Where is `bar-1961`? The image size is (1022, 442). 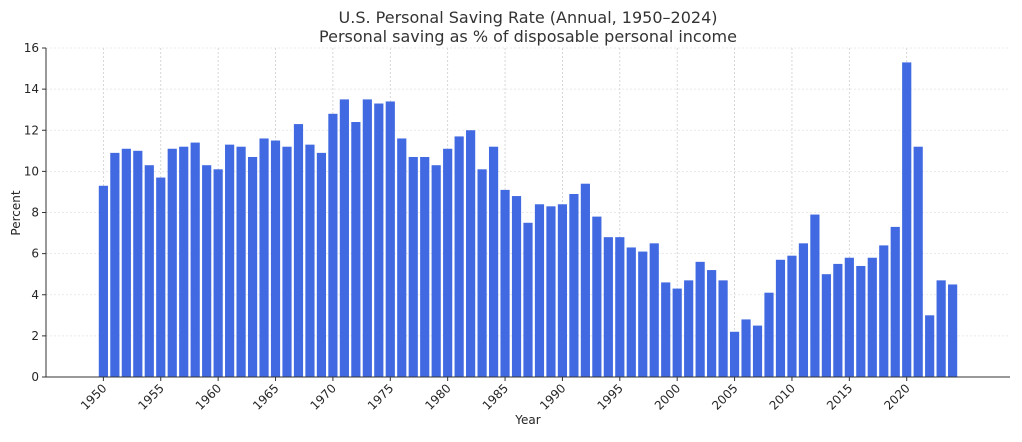
bar-1961 is located at coordinates (230, 260).